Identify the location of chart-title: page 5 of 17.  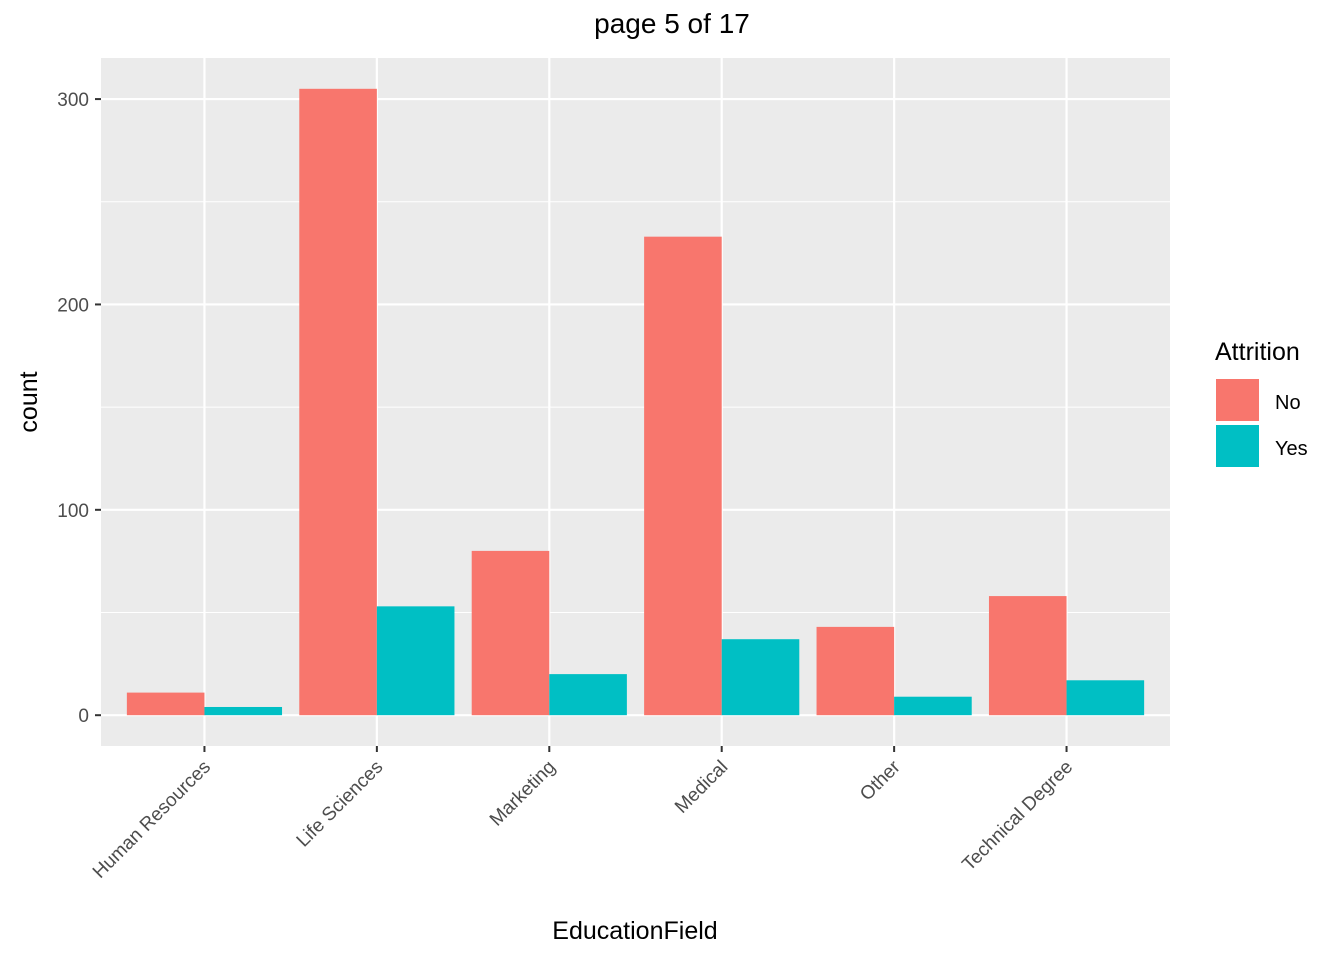
(672, 23).